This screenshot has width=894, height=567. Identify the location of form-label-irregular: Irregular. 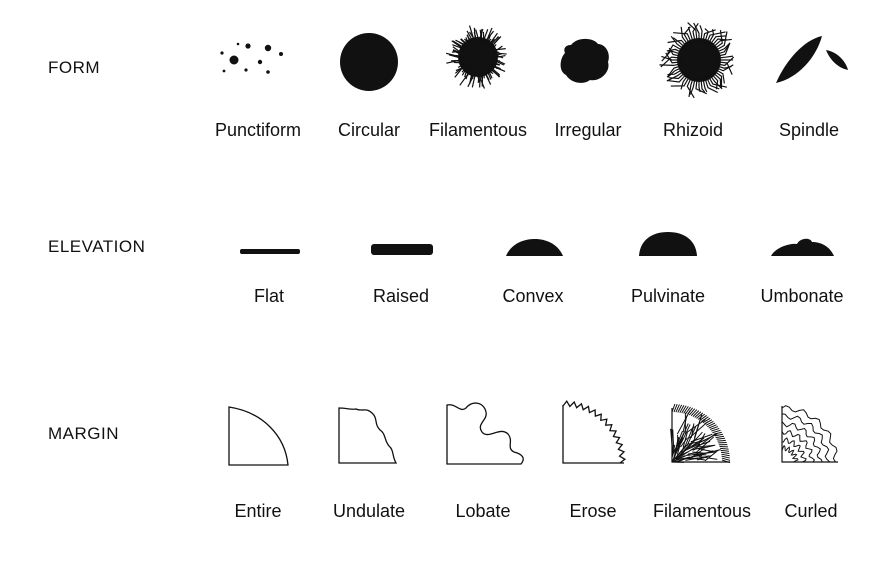
(588, 130).